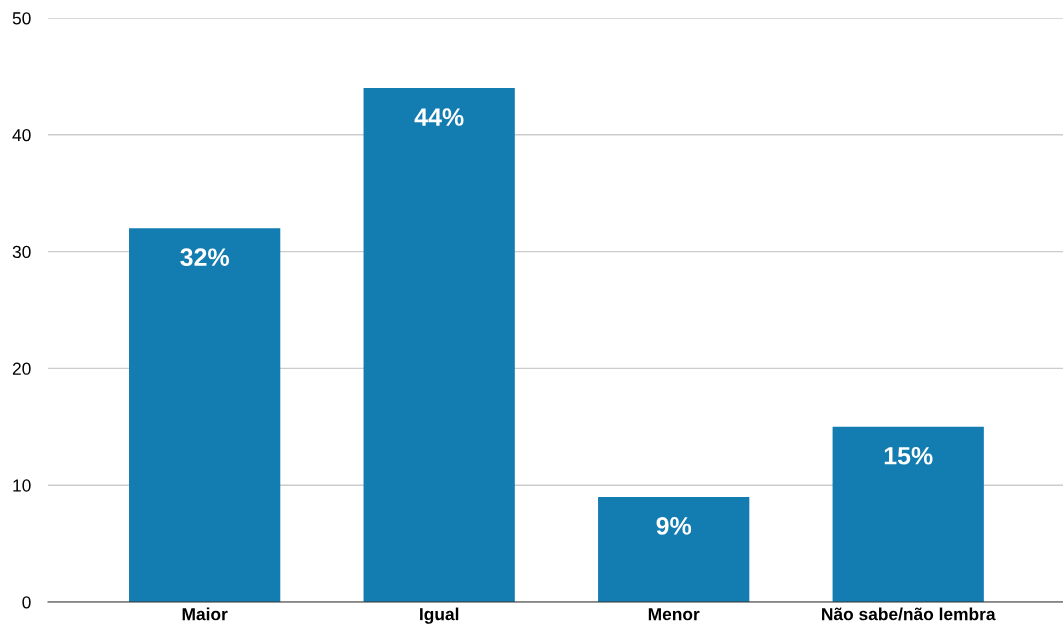 Image resolution: width=1063 pixels, height=637 pixels. What do you see at coordinates (21, 252) in the screenshot?
I see `y-tick-label: 30` at bounding box center [21, 252].